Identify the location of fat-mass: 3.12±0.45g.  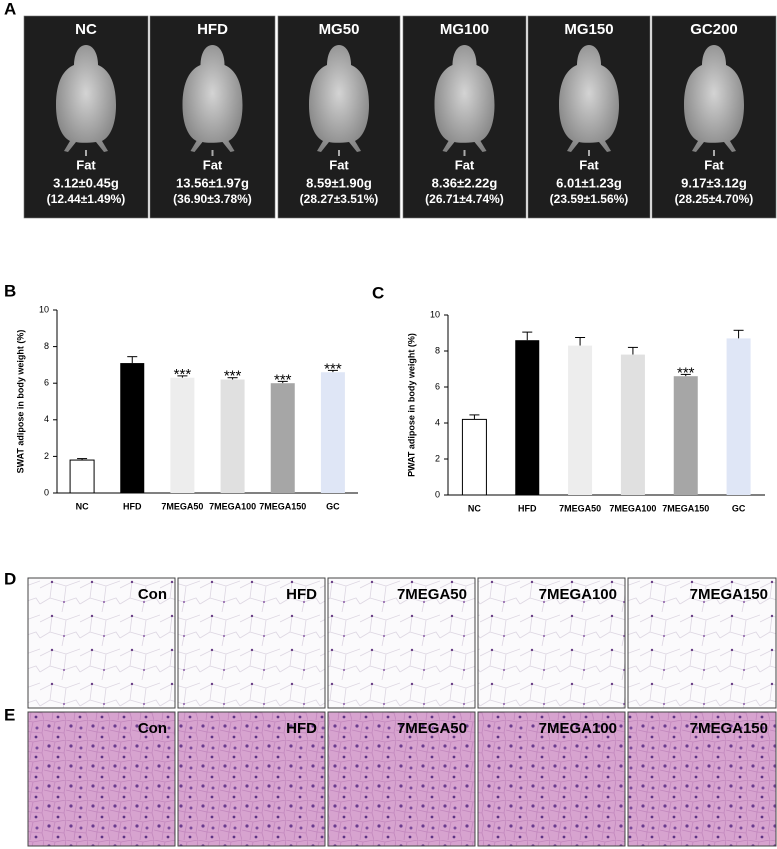
(86, 182).